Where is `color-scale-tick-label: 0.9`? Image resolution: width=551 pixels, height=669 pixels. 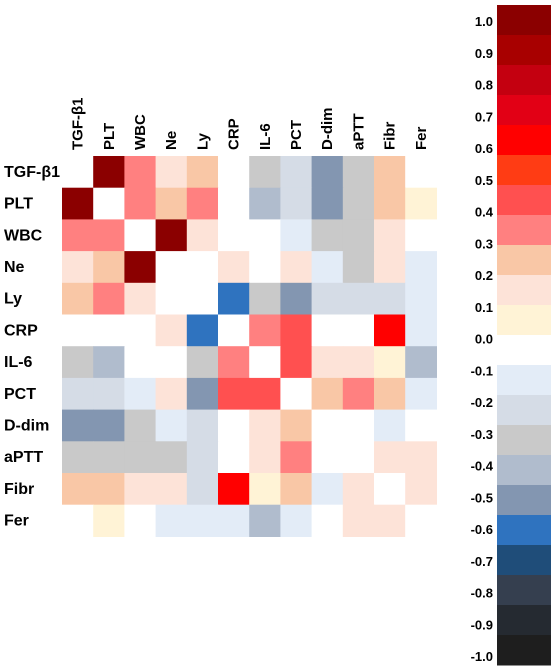 color-scale-tick-label: 0.9 is located at coordinates (484, 53).